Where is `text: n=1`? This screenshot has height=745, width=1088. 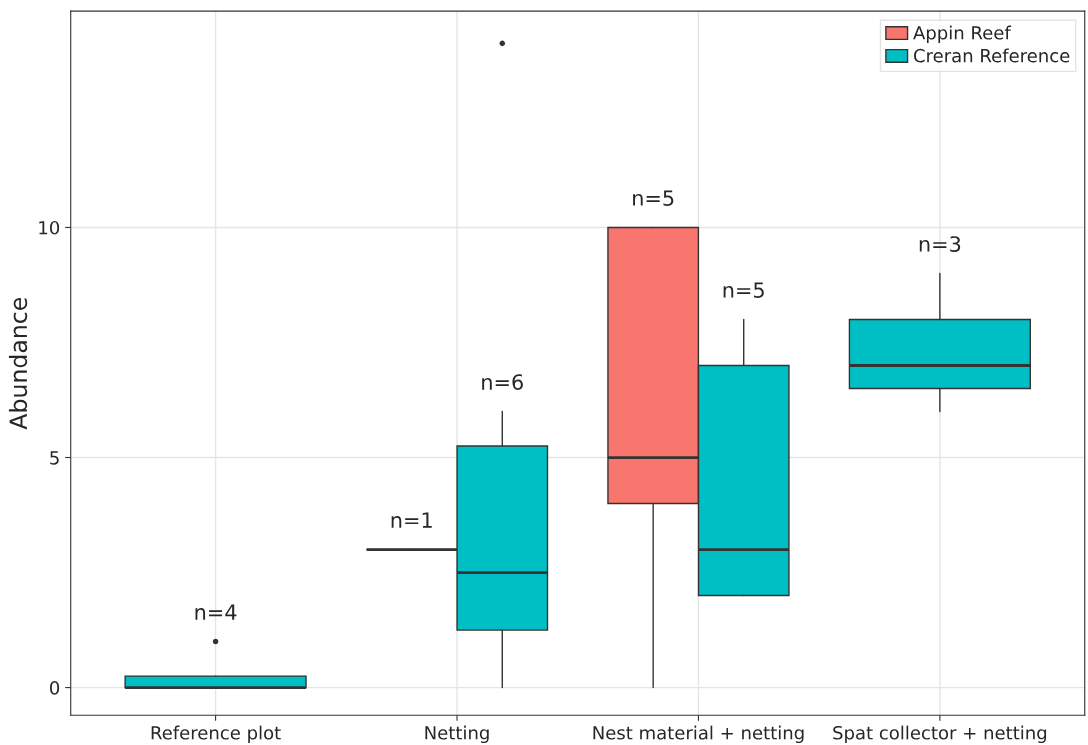 text: n=1 is located at coordinates (411, 520).